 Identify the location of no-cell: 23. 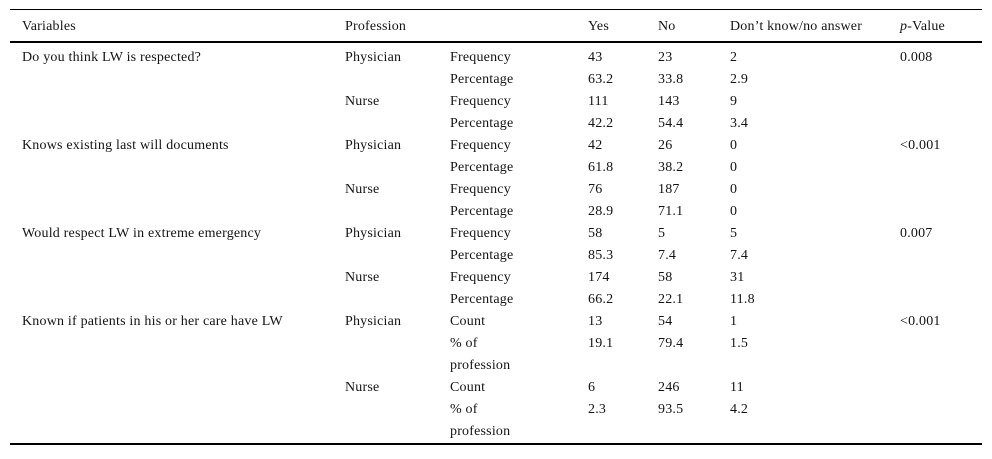
(665, 57).